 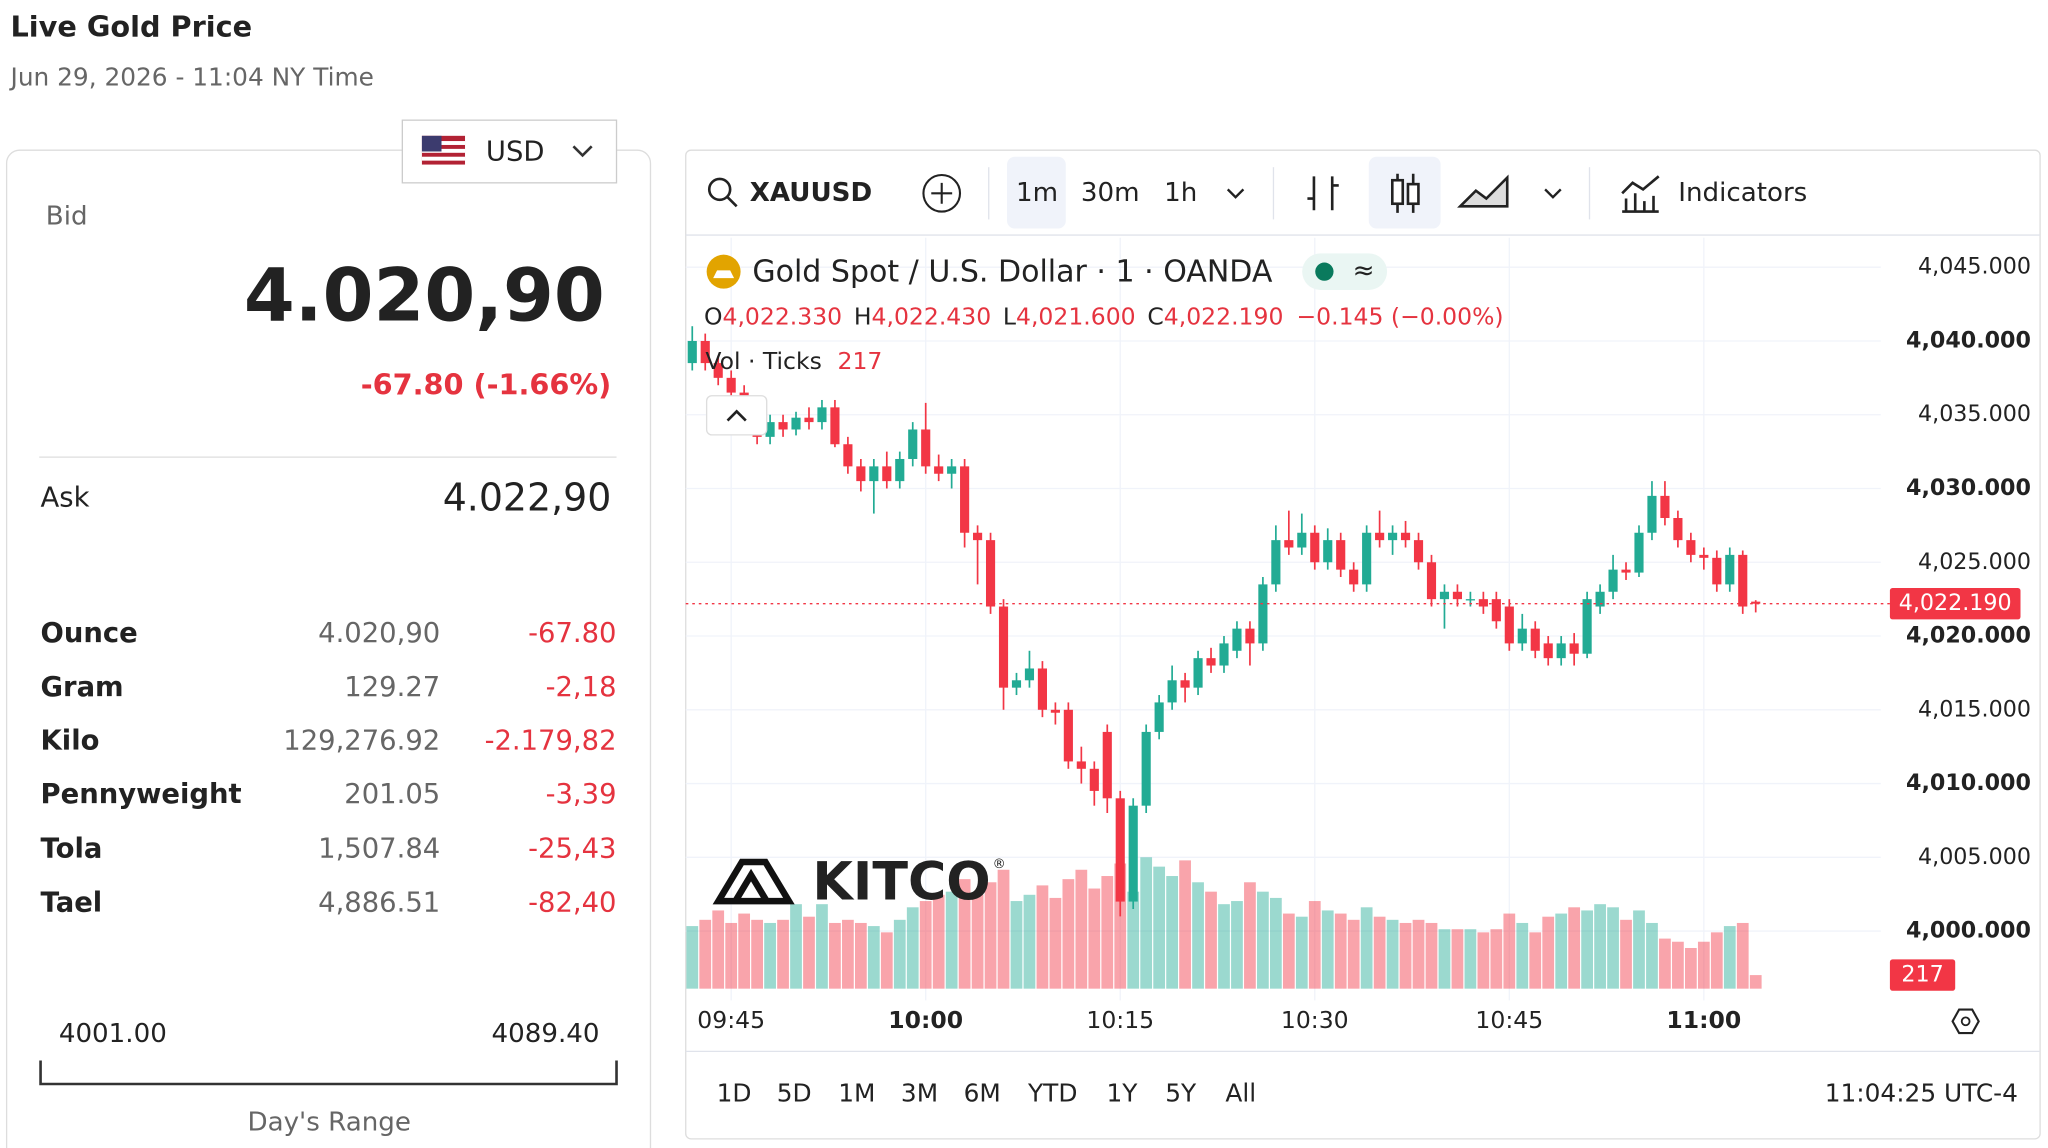 I want to click on interval: 1m, so click(x=1037, y=193).